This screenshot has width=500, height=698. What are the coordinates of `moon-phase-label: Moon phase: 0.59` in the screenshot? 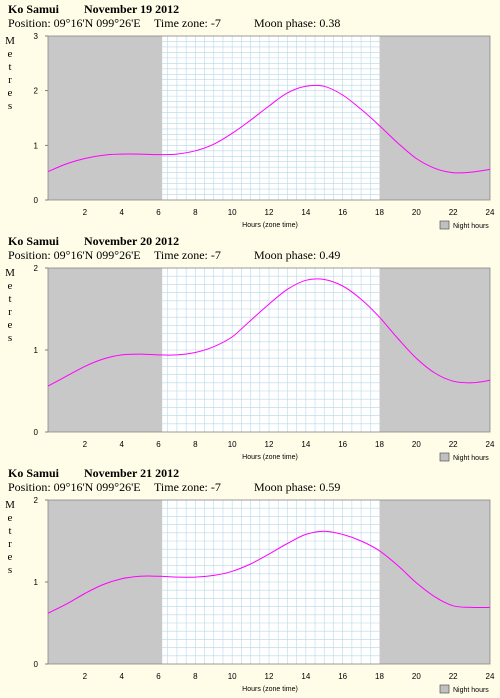 It's located at (297, 487).